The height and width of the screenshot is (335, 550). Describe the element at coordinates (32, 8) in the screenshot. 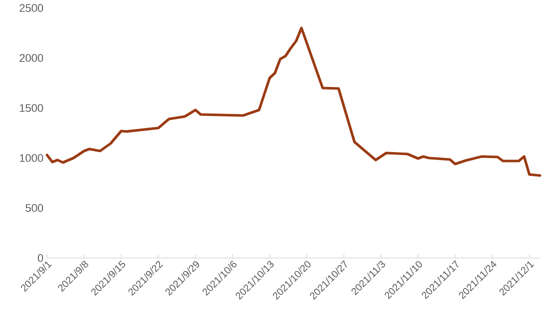

I see `y-tick-label: 2500` at that location.